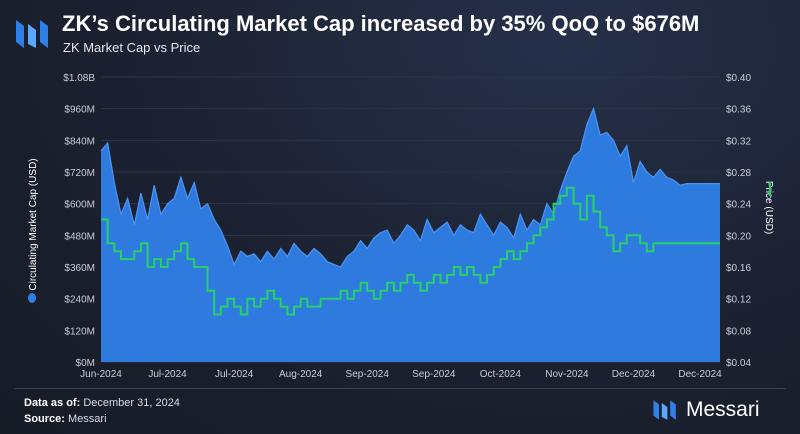 This screenshot has height=434, width=800. I want to click on legend-market-cap-marker, so click(32, 298).